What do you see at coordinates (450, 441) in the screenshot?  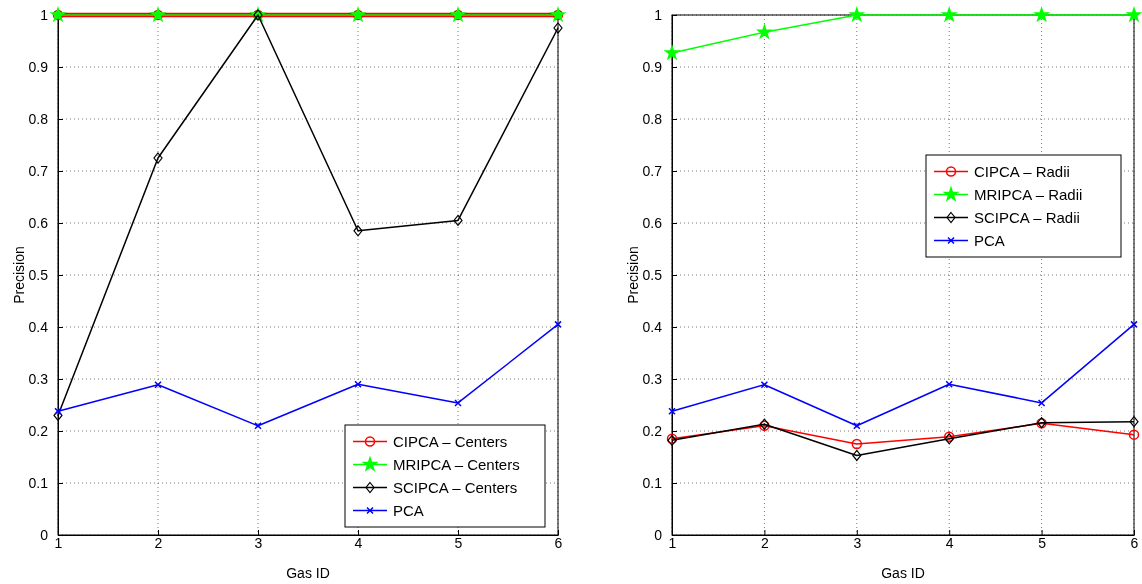 I see `legend-label: CIPCA – Centers` at bounding box center [450, 441].